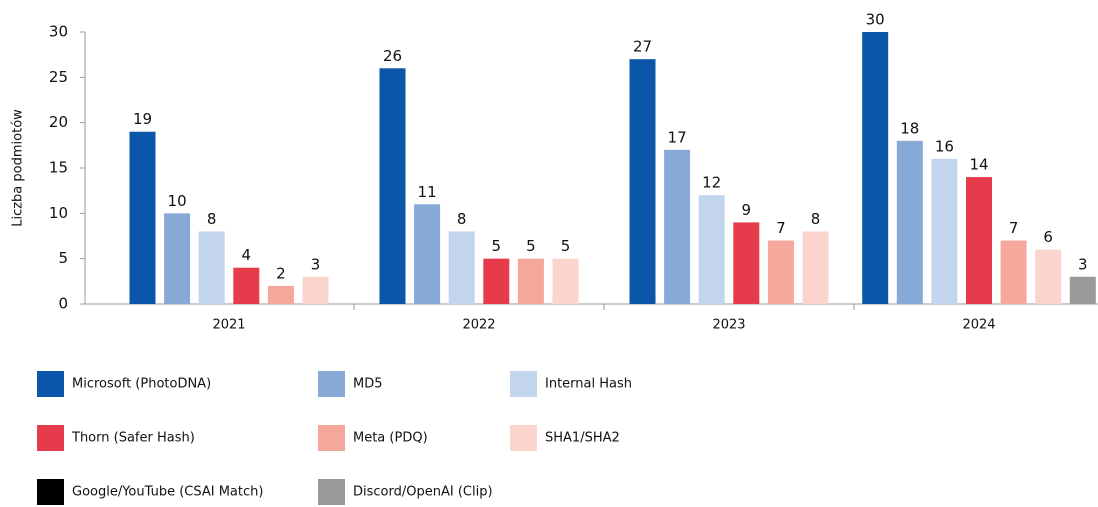  I want to click on data-label: 12, so click(711, 183).